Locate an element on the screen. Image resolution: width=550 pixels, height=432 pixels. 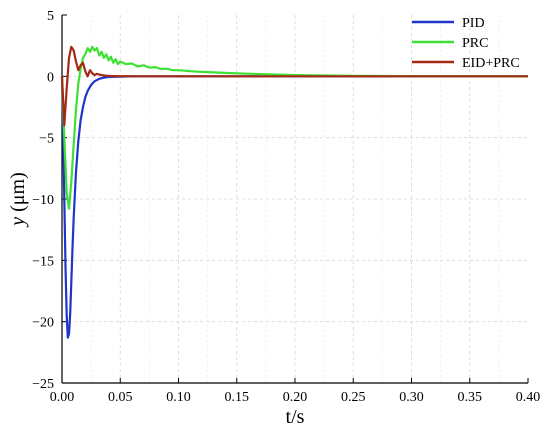
y-tick-label-1: 0 is located at coordinates (50, 77).